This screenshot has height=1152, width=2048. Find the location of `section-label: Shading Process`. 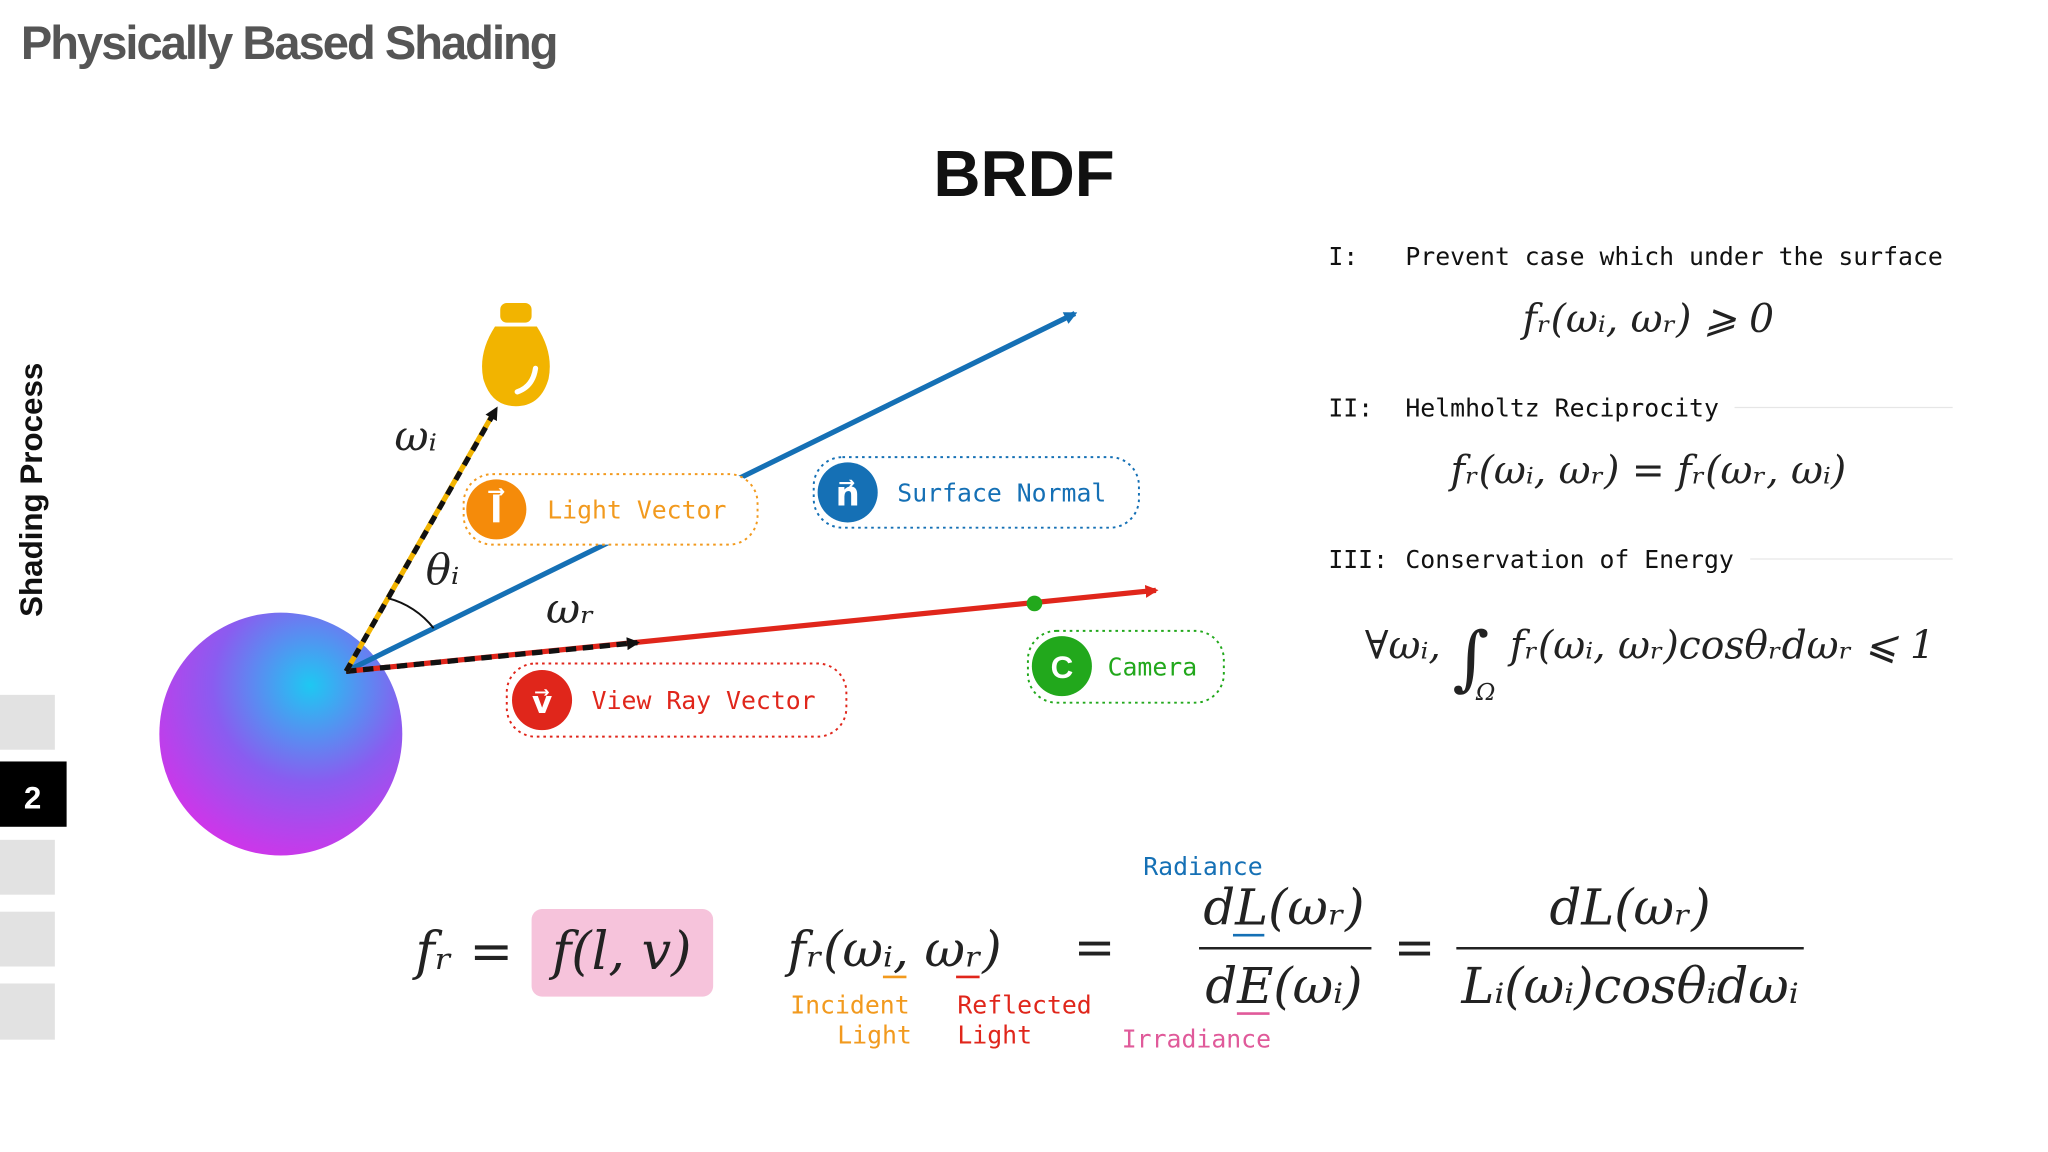

section-label: Shading Process is located at coordinates (31, 490).